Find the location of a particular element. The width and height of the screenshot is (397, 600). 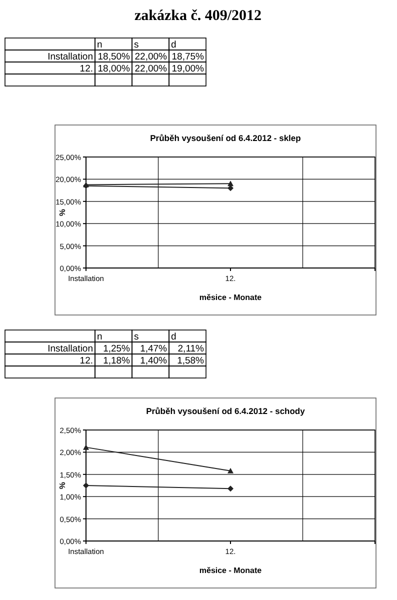

data-label: 18,75% is located at coordinates (188, 57).